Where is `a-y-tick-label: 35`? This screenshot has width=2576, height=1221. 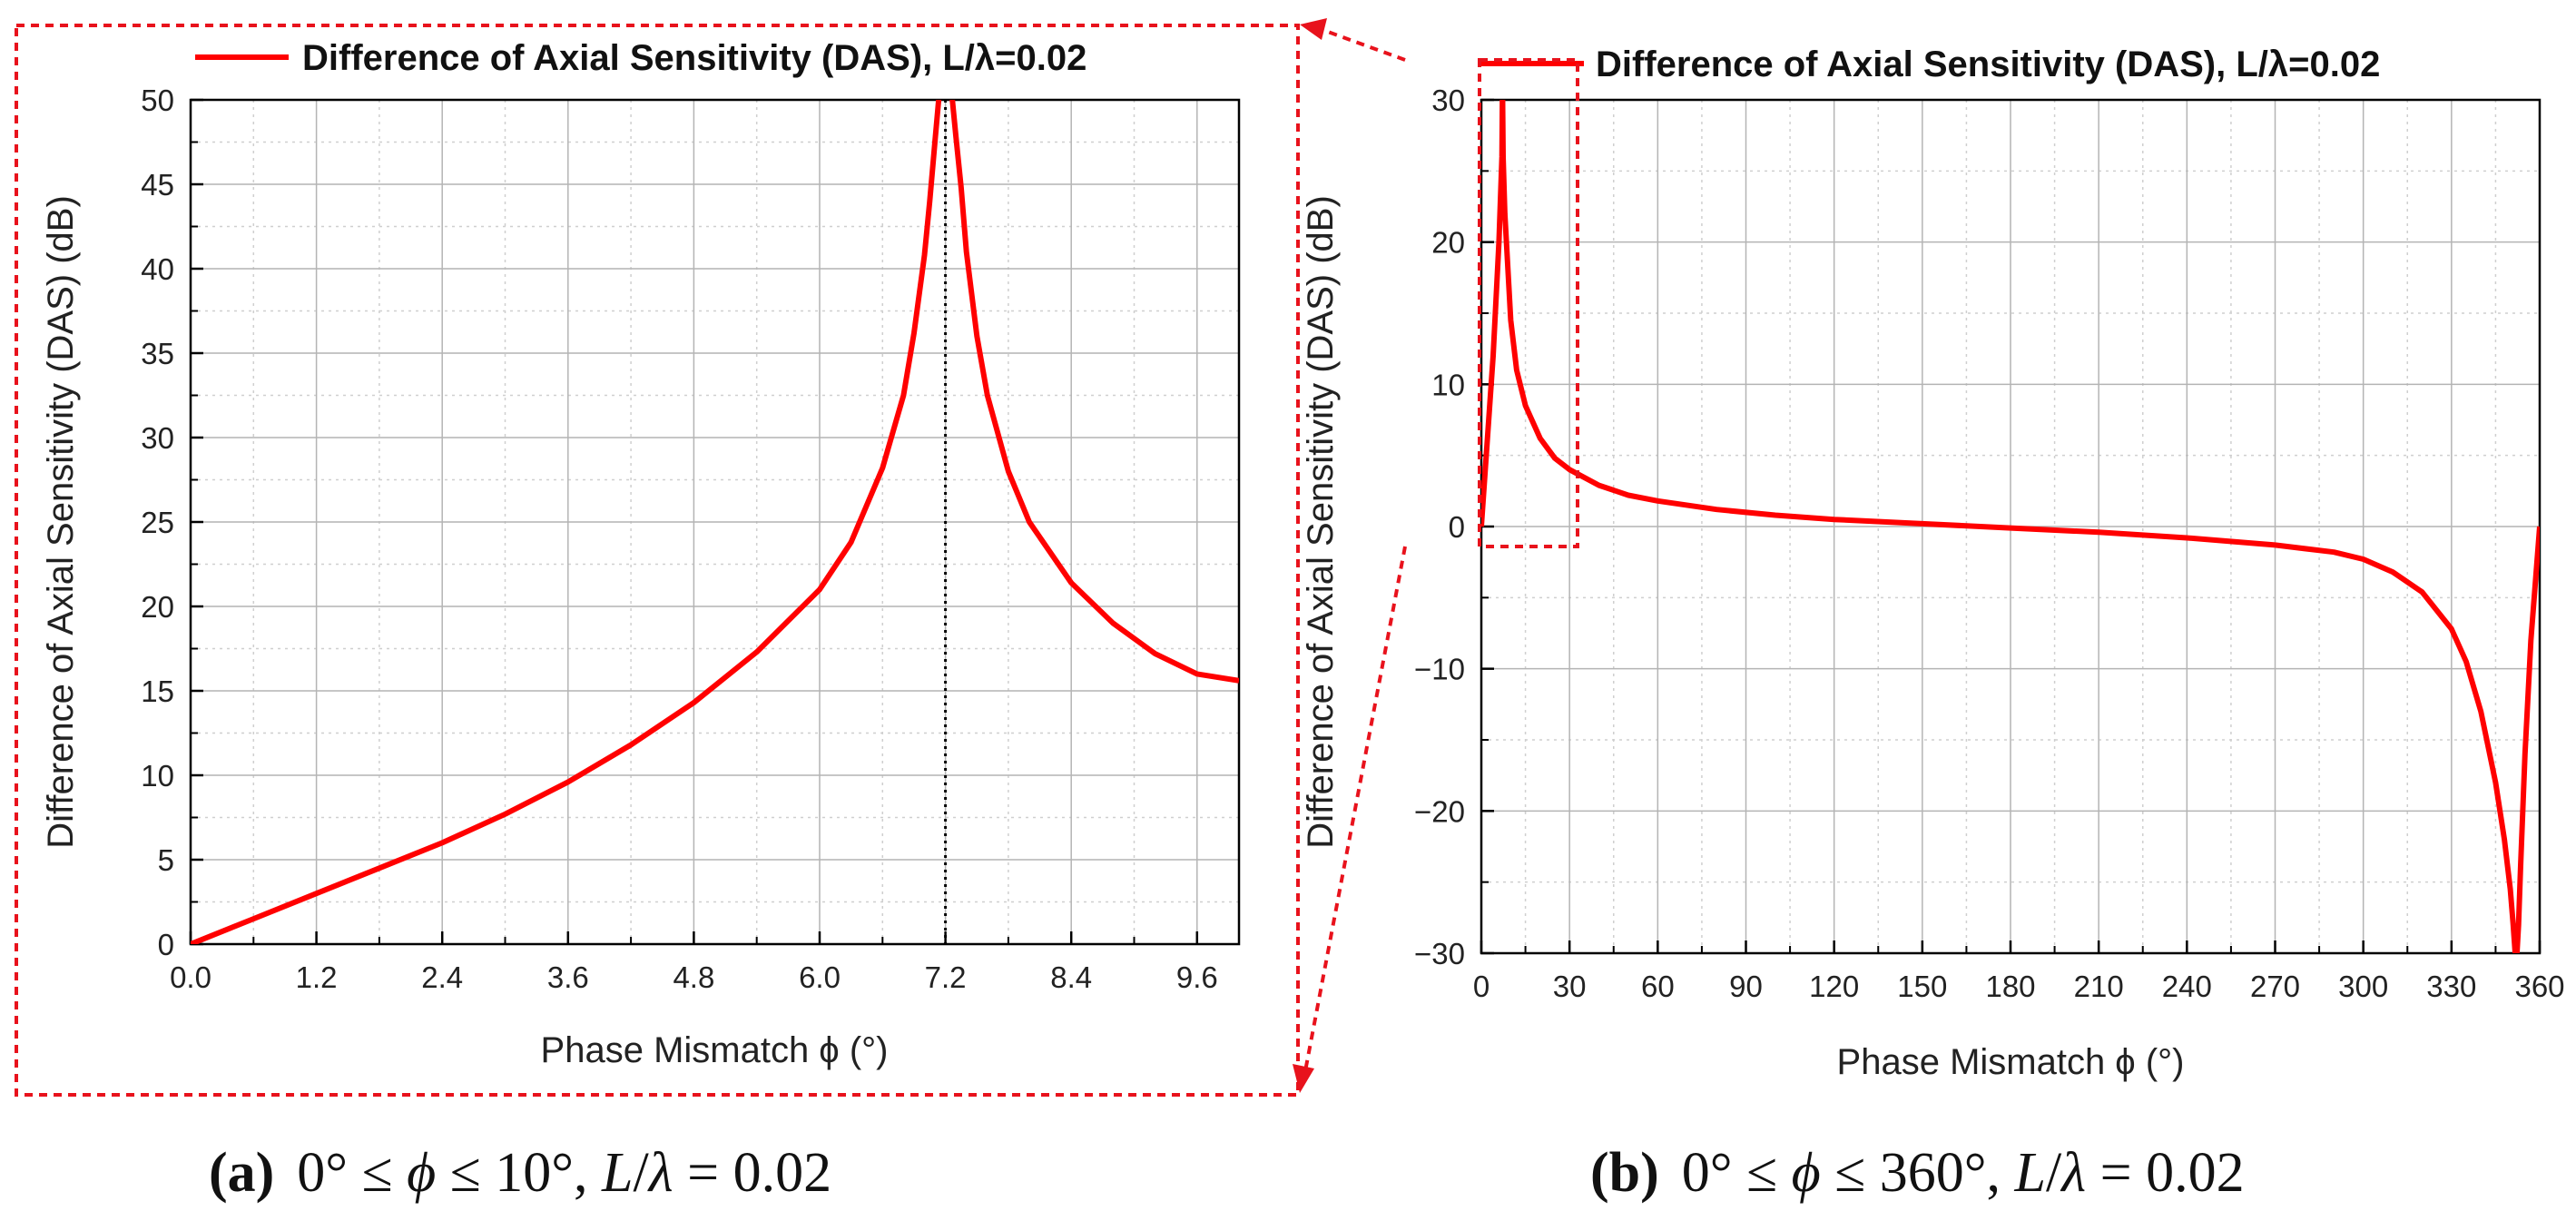 a-y-tick-label: 35 is located at coordinates (157, 353).